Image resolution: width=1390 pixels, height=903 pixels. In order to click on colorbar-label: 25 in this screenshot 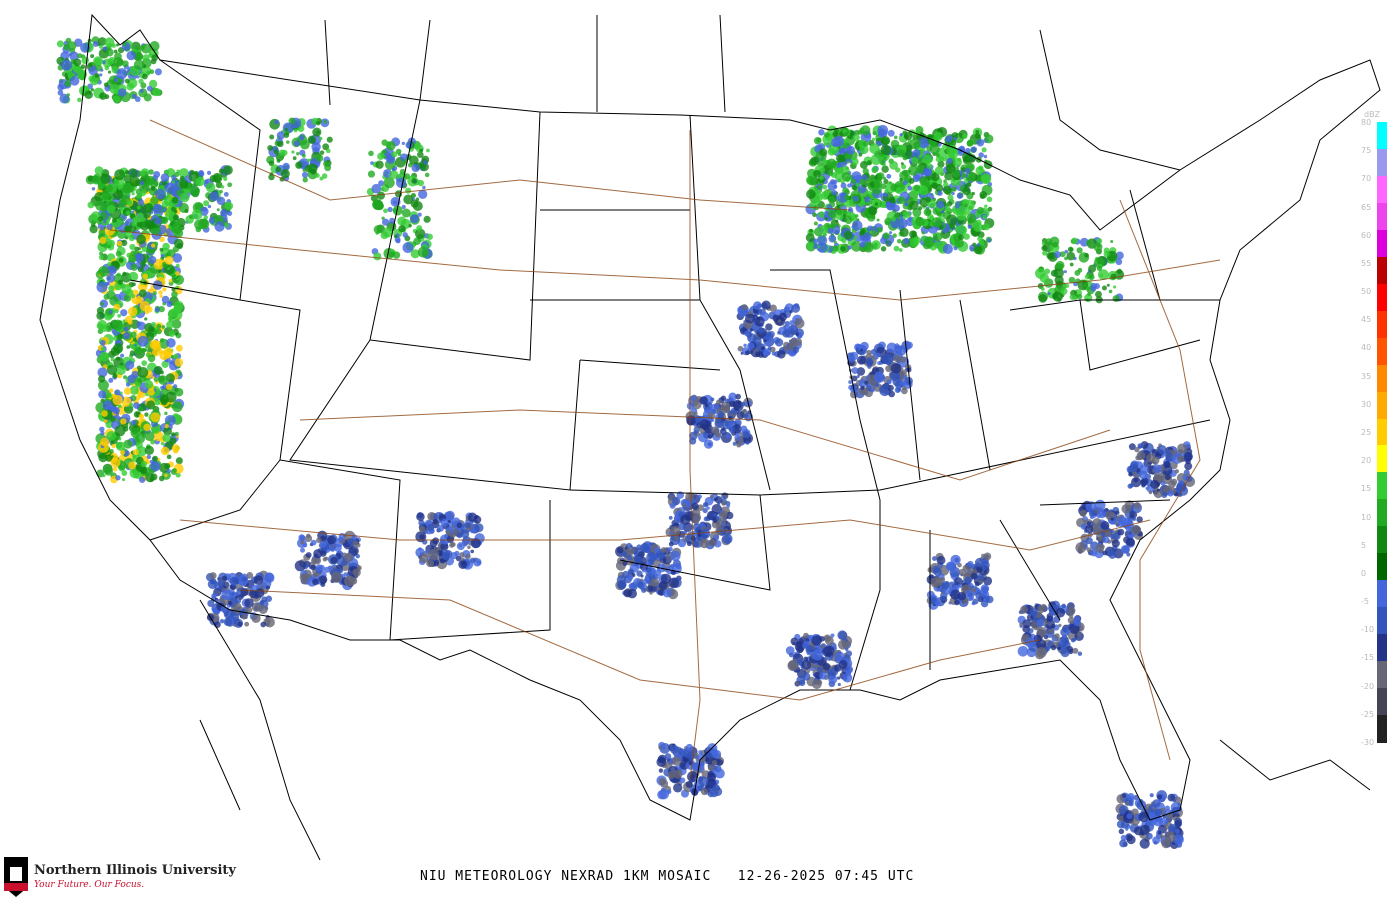, I will do `click(1366, 432)`.